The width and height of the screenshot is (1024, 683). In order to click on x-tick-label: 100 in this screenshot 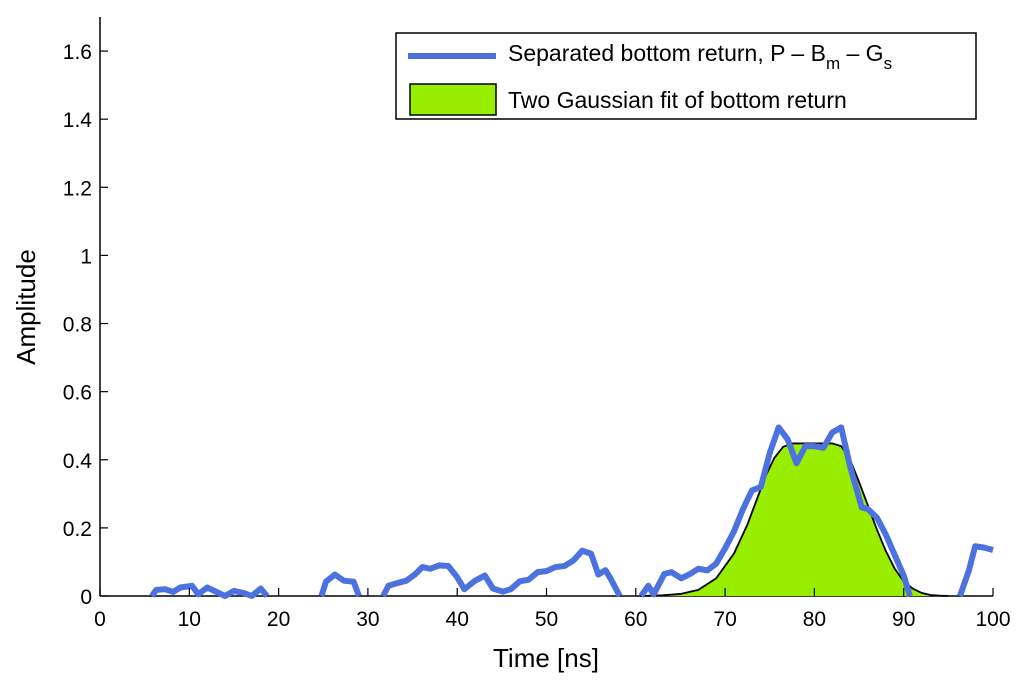, I will do `click(992, 619)`.